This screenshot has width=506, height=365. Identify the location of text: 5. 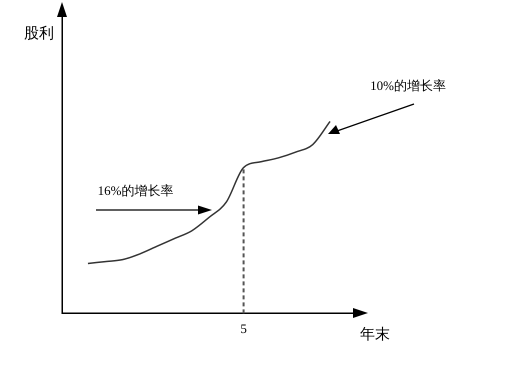
(243, 328).